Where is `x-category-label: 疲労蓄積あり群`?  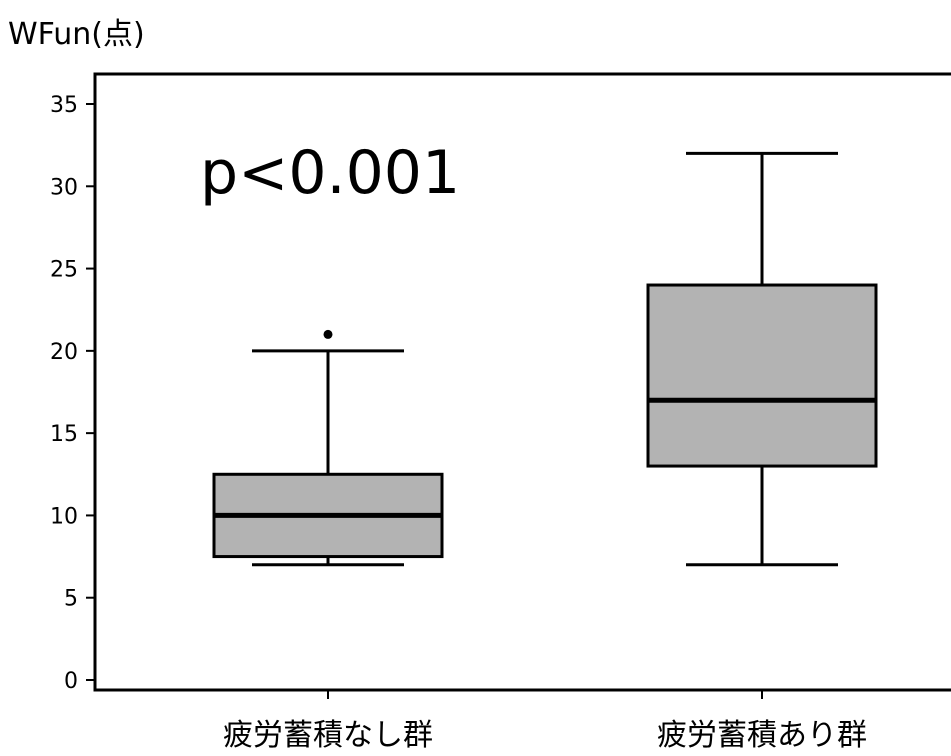
x-category-label: 疲労蓄積あり群 is located at coordinates (762, 735).